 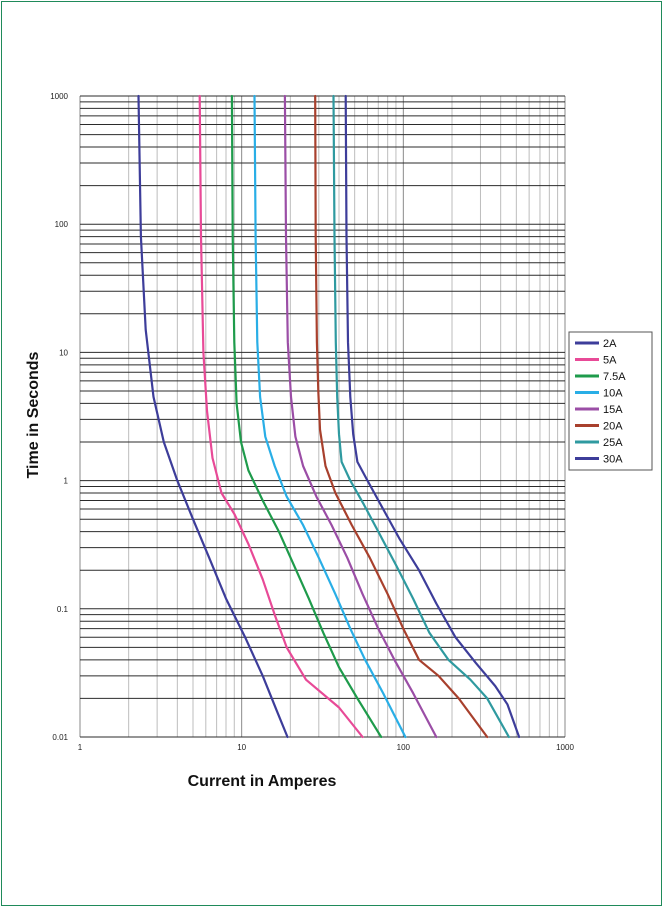 What do you see at coordinates (262, 781) in the screenshot?
I see `x-axis-title: Current in Amperes` at bounding box center [262, 781].